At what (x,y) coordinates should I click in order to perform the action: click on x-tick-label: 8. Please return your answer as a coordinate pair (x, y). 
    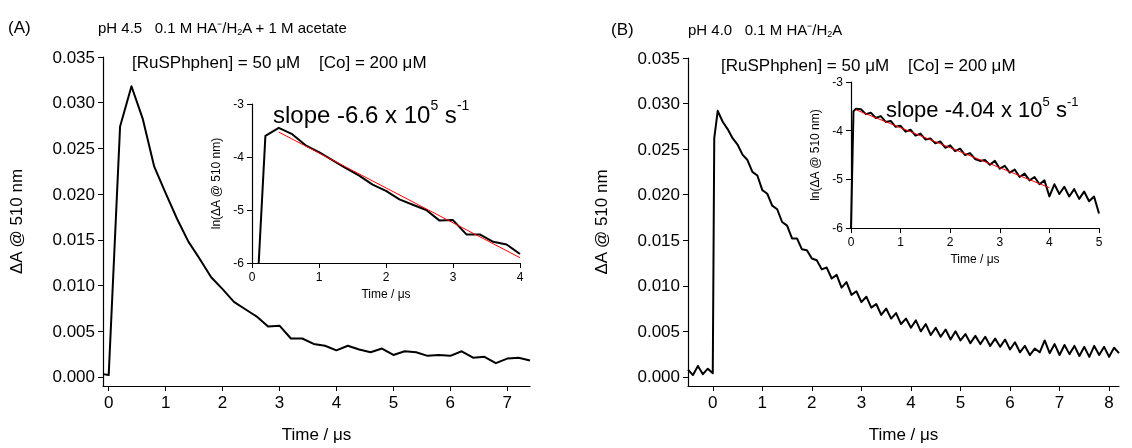
    Looking at the image, I should click on (1109, 402).